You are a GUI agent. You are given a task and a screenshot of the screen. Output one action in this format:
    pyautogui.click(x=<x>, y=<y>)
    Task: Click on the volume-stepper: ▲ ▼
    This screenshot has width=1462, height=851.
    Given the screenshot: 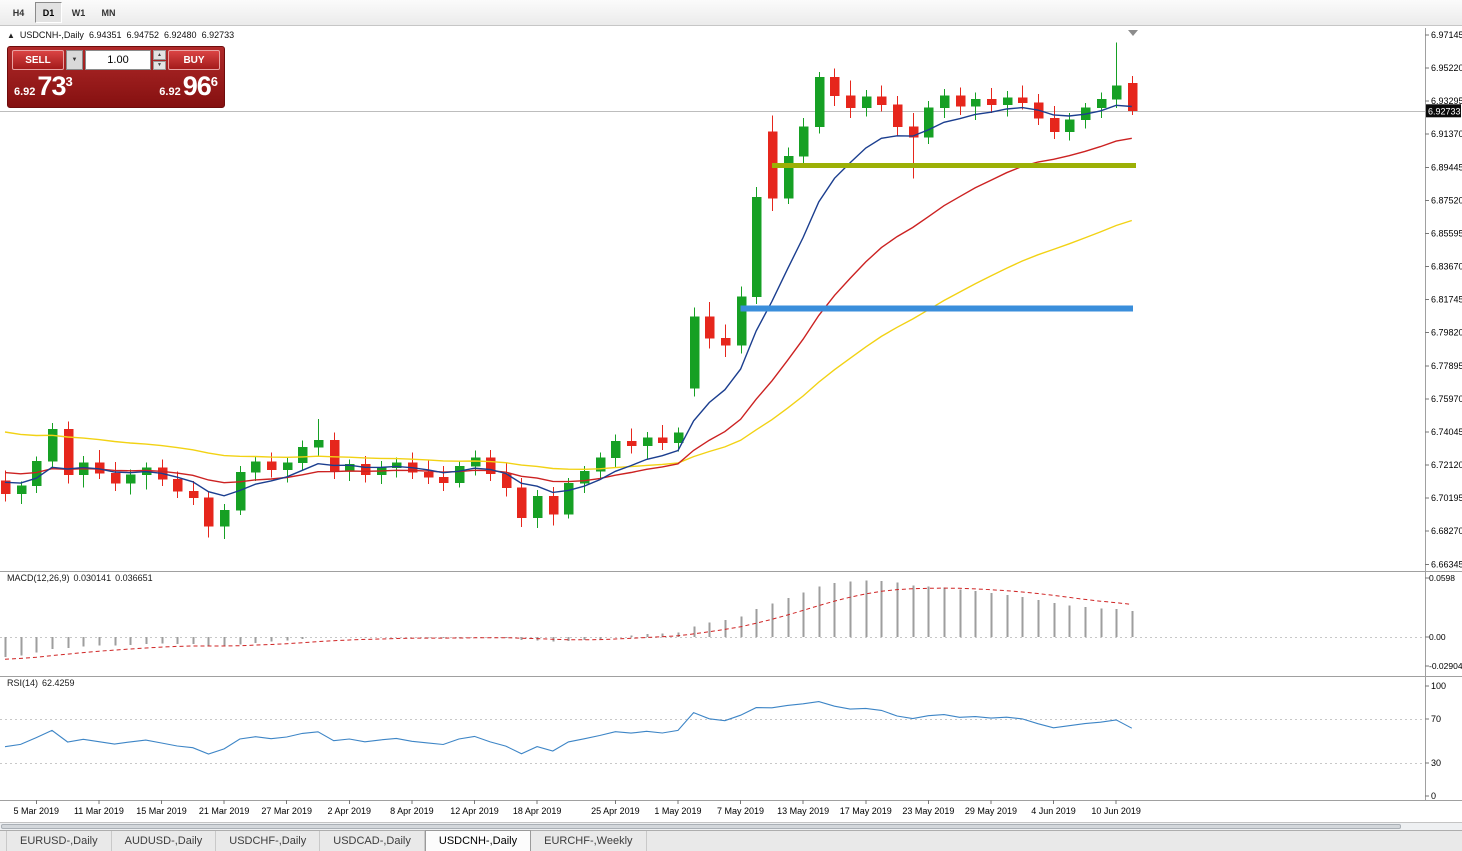 What is the action you would take?
    pyautogui.click(x=159, y=60)
    